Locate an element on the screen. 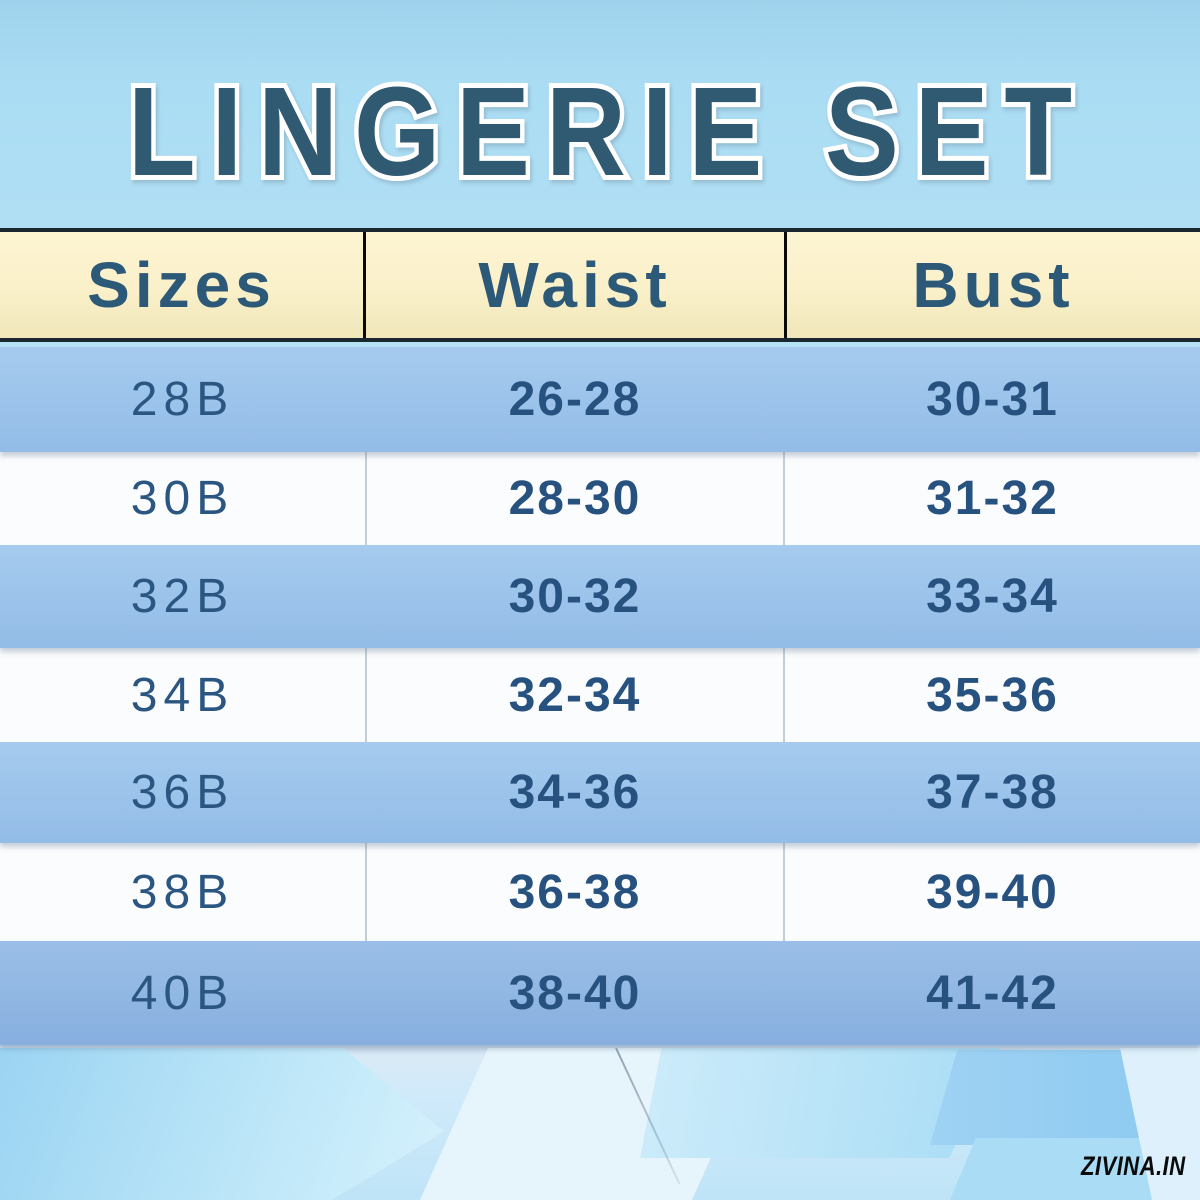 The height and width of the screenshot is (1200, 1200). cell-size: 30B is located at coordinates (182, 498).